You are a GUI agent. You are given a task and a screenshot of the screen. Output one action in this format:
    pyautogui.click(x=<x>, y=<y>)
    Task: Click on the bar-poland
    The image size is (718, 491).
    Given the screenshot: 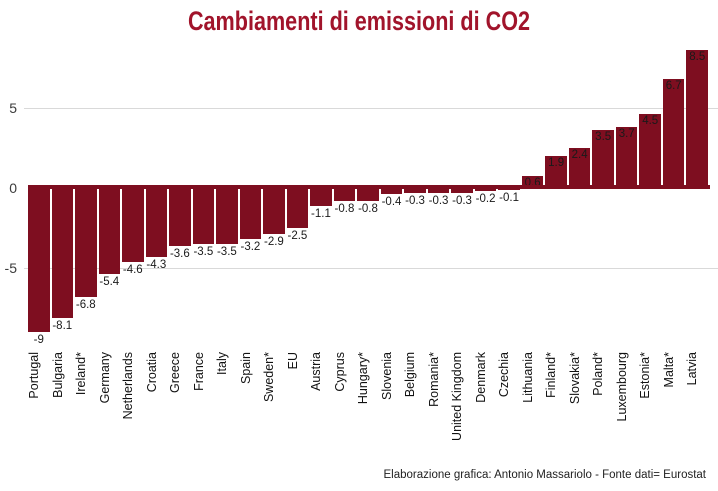 What is the action you would take?
    pyautogui.click(x=603, y=158)
    